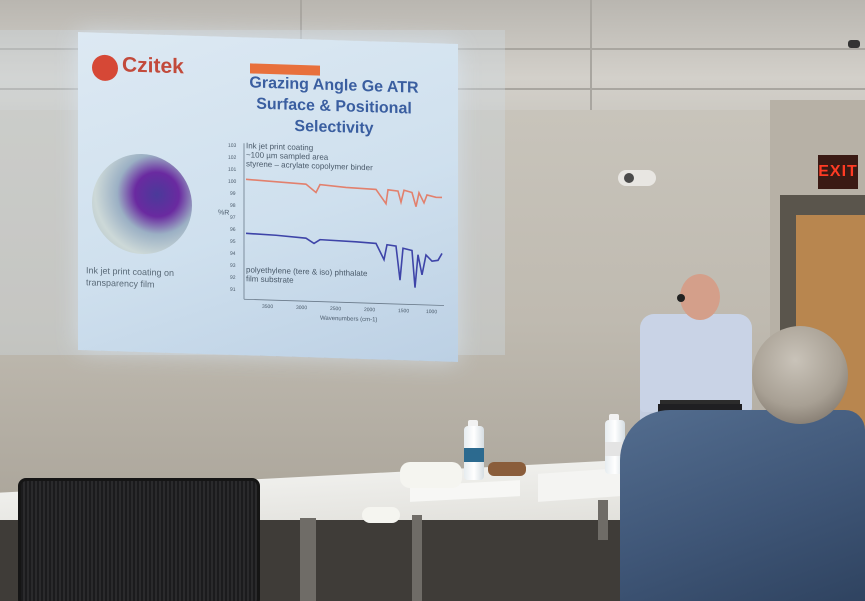 This screenshot has width=865, height=601. What do you see at coordinates (301, 308) in the screenshot?
I see `x-tick-label: 3000` at bounding box center [301, 308].